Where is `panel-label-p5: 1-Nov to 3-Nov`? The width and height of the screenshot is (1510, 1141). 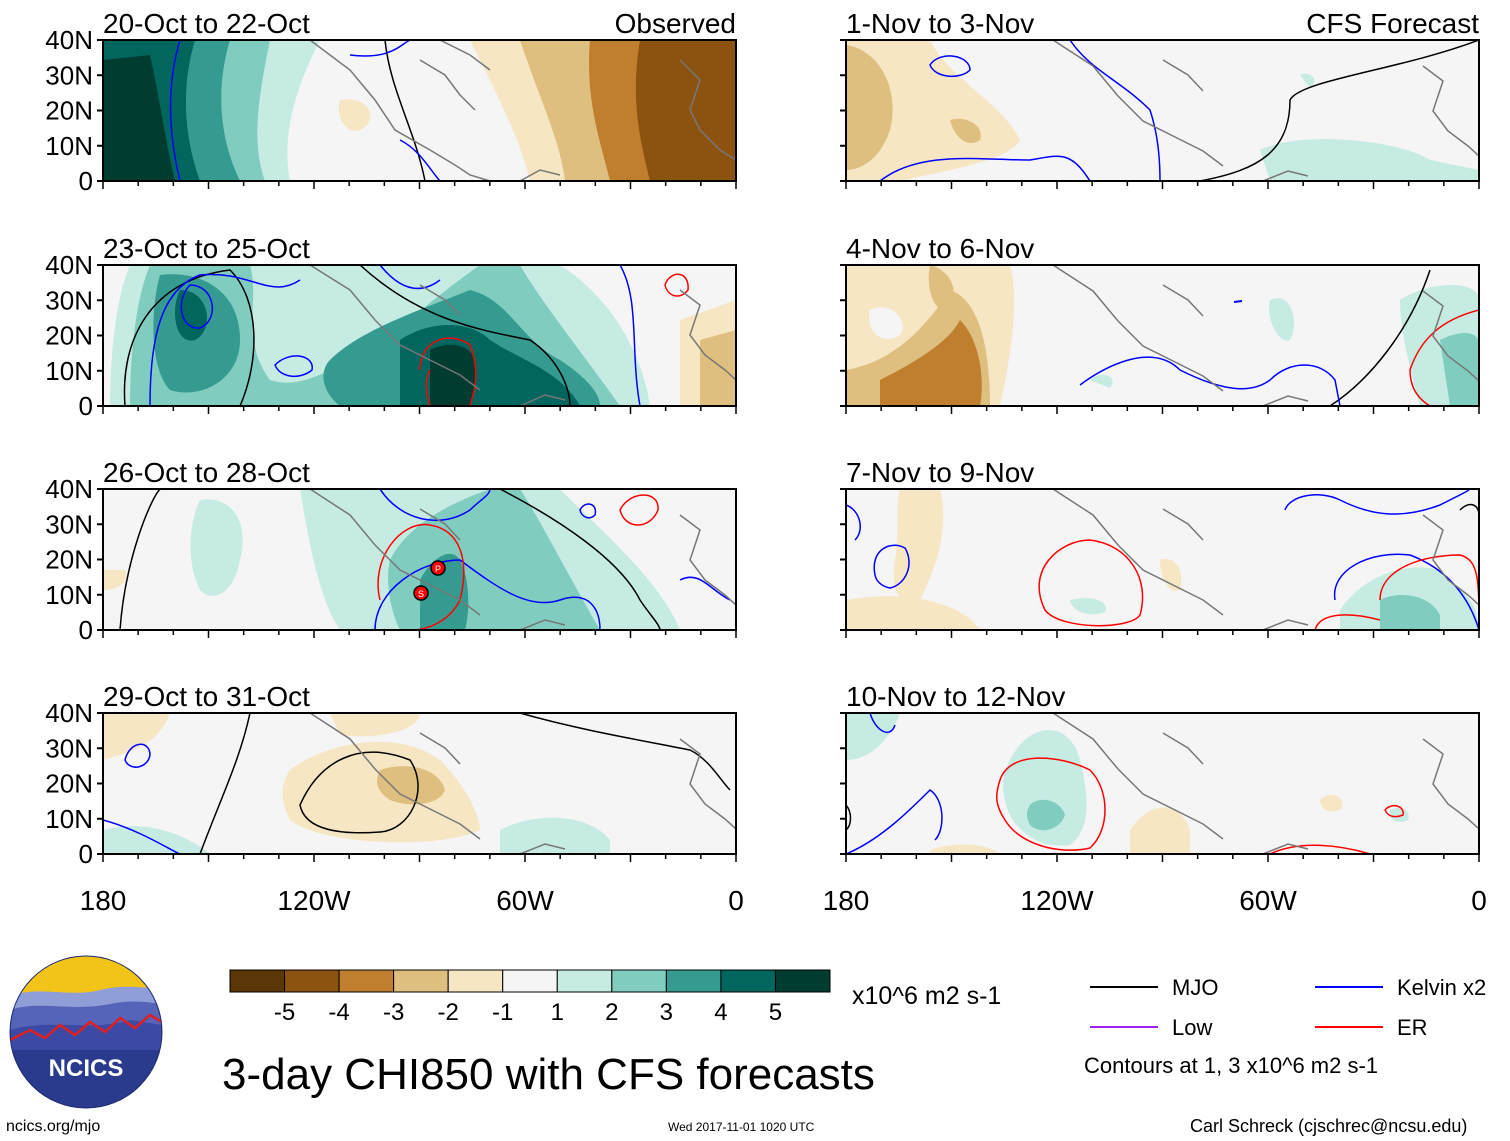 panel-label-p5: 1-Nov to 3-Nov is located at coordinates (940, 23).